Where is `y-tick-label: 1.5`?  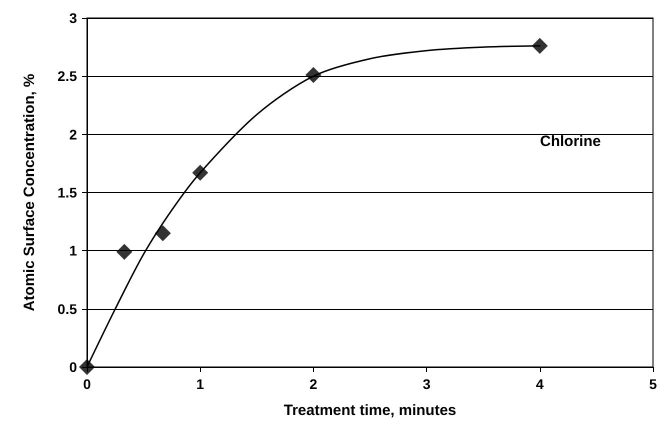 y-tick-label: 1.5 is located at coordinates (68, 192).